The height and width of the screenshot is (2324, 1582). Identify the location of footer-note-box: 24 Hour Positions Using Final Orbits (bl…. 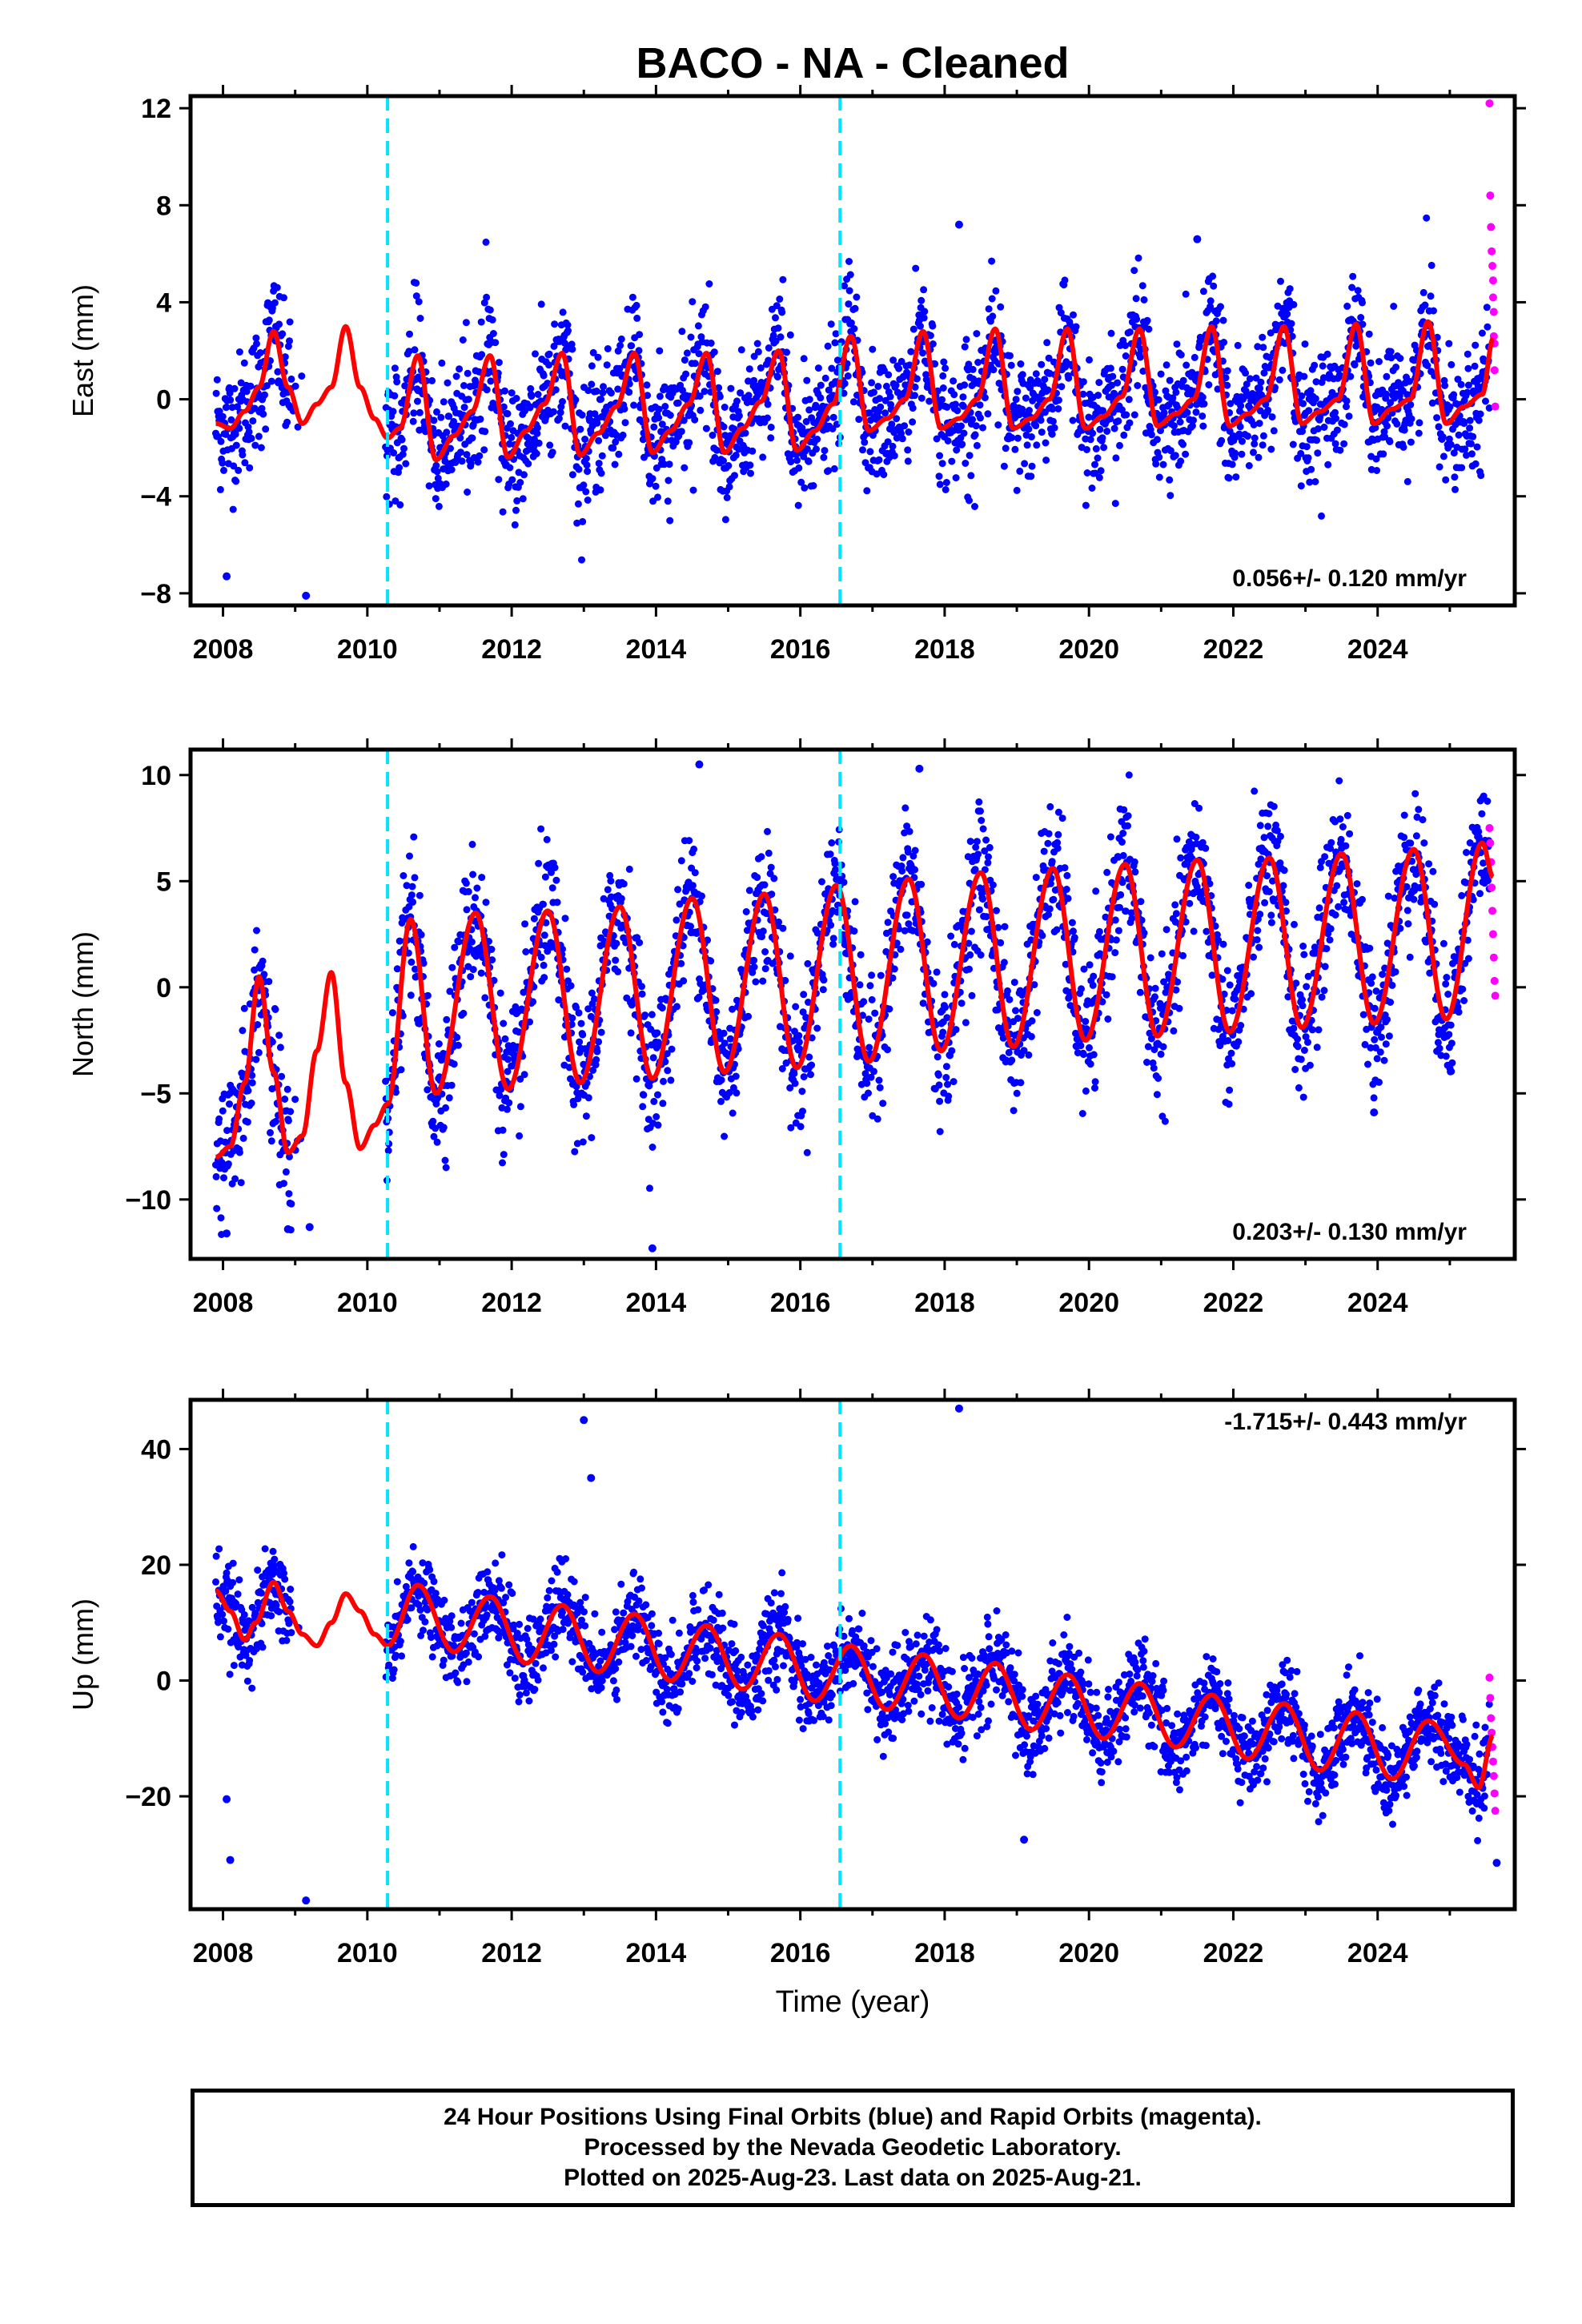
(853, 2148).